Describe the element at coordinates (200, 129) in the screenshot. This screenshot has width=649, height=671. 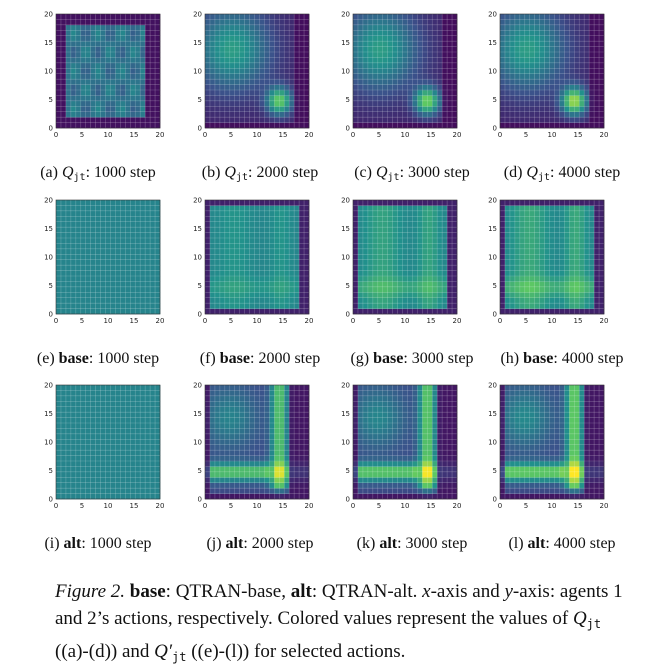
I see `y-tick-label: 0` at that location.